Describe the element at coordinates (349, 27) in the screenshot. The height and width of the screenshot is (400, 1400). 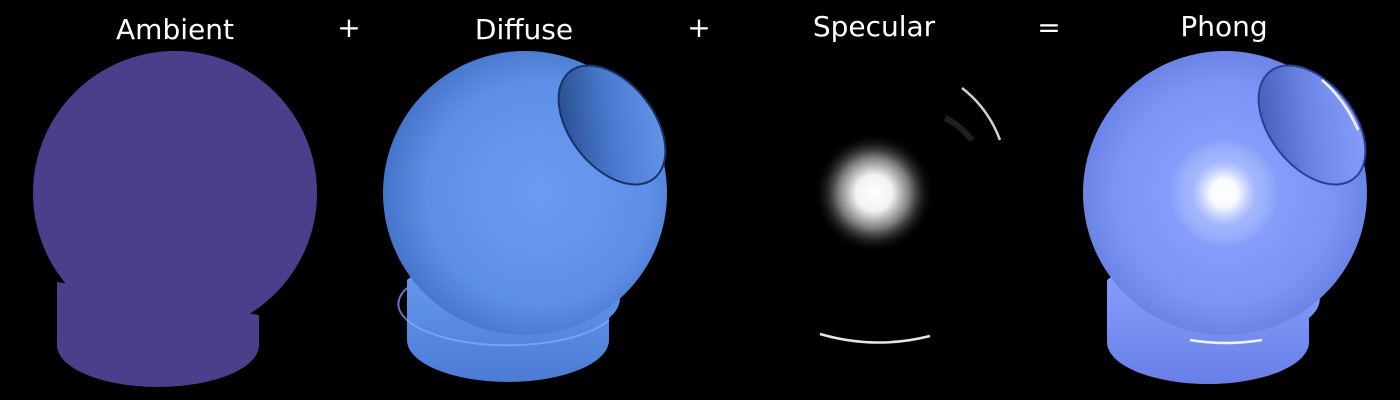
I see `plus-operator-1: +` at that location.